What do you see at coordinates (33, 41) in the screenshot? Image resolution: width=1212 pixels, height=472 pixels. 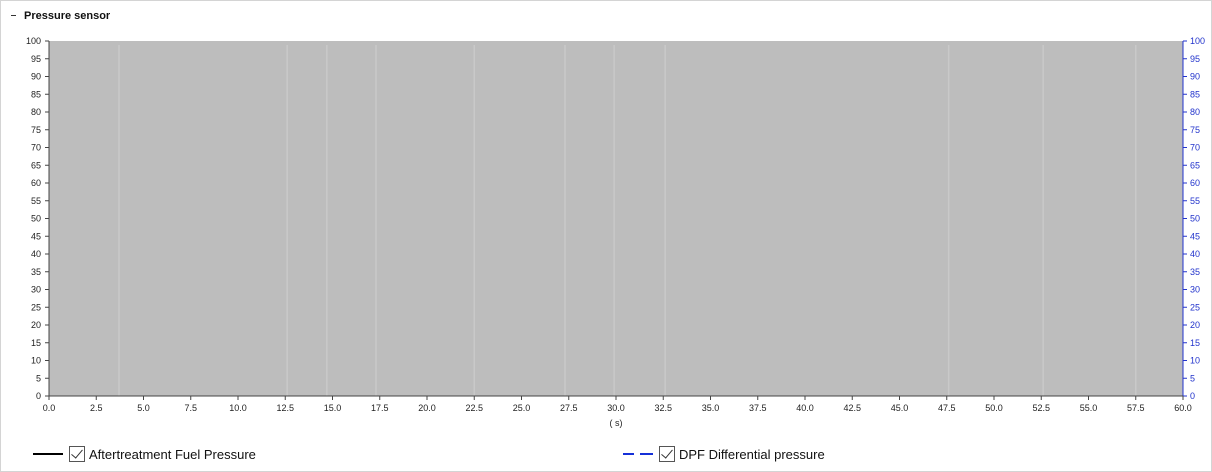 I see `y-left-tick-label: 100` at bounding box center [33, 41].